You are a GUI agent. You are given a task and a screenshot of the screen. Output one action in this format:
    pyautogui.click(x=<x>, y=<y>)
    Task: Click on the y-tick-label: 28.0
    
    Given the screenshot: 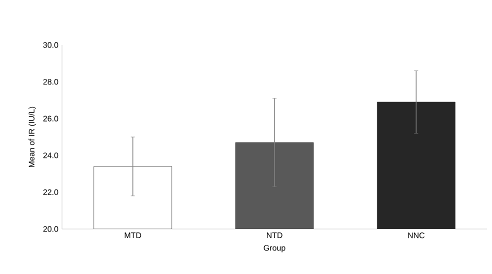 What is the action you would take?
    pyautogui.click(x=50, y=81)
    